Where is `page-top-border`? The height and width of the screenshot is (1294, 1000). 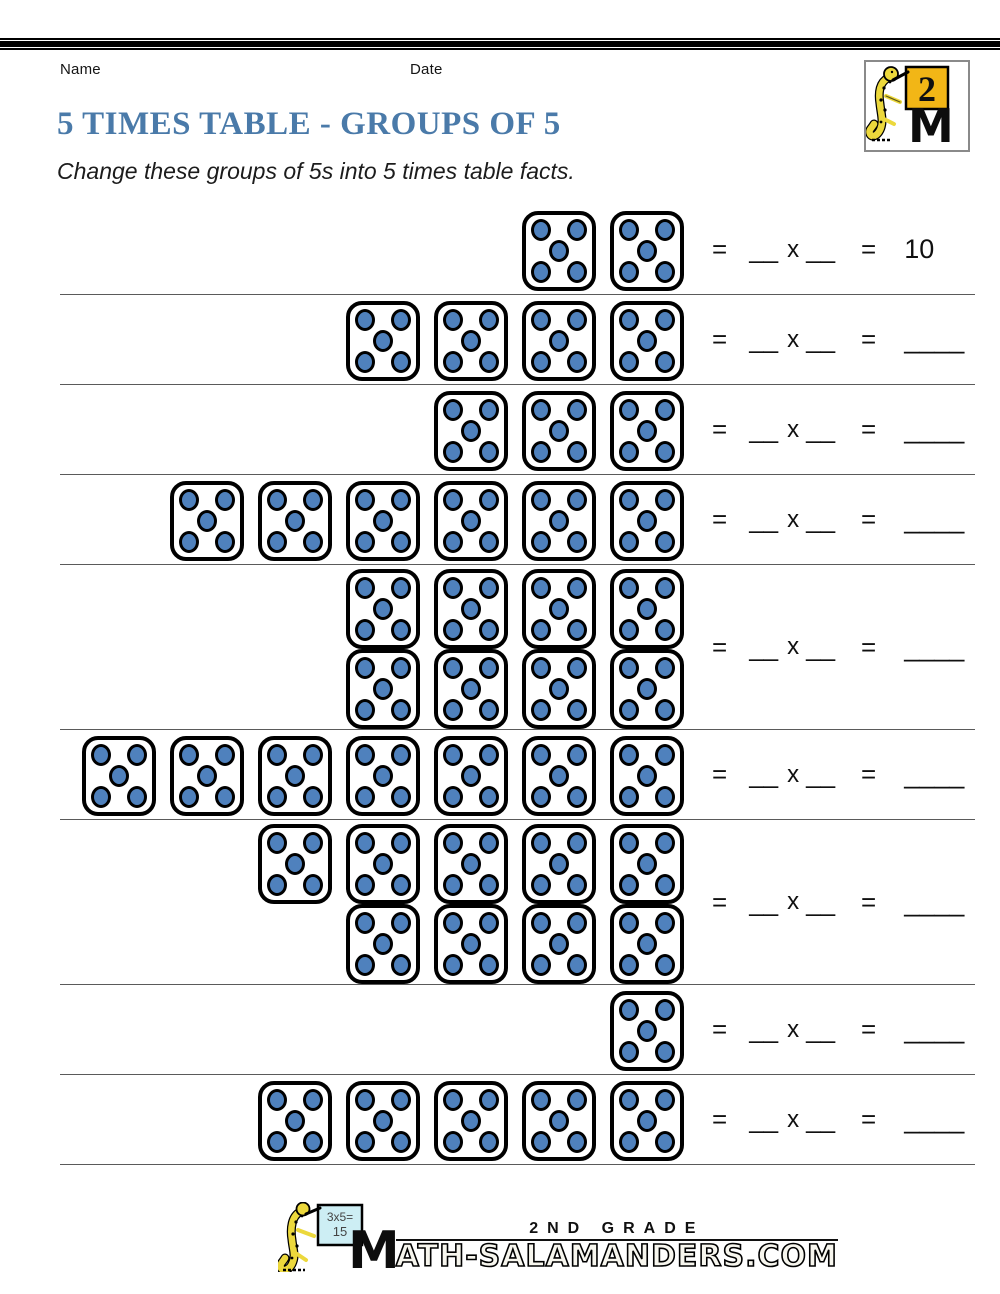 page-top-border is located at coordinates (500, 44).